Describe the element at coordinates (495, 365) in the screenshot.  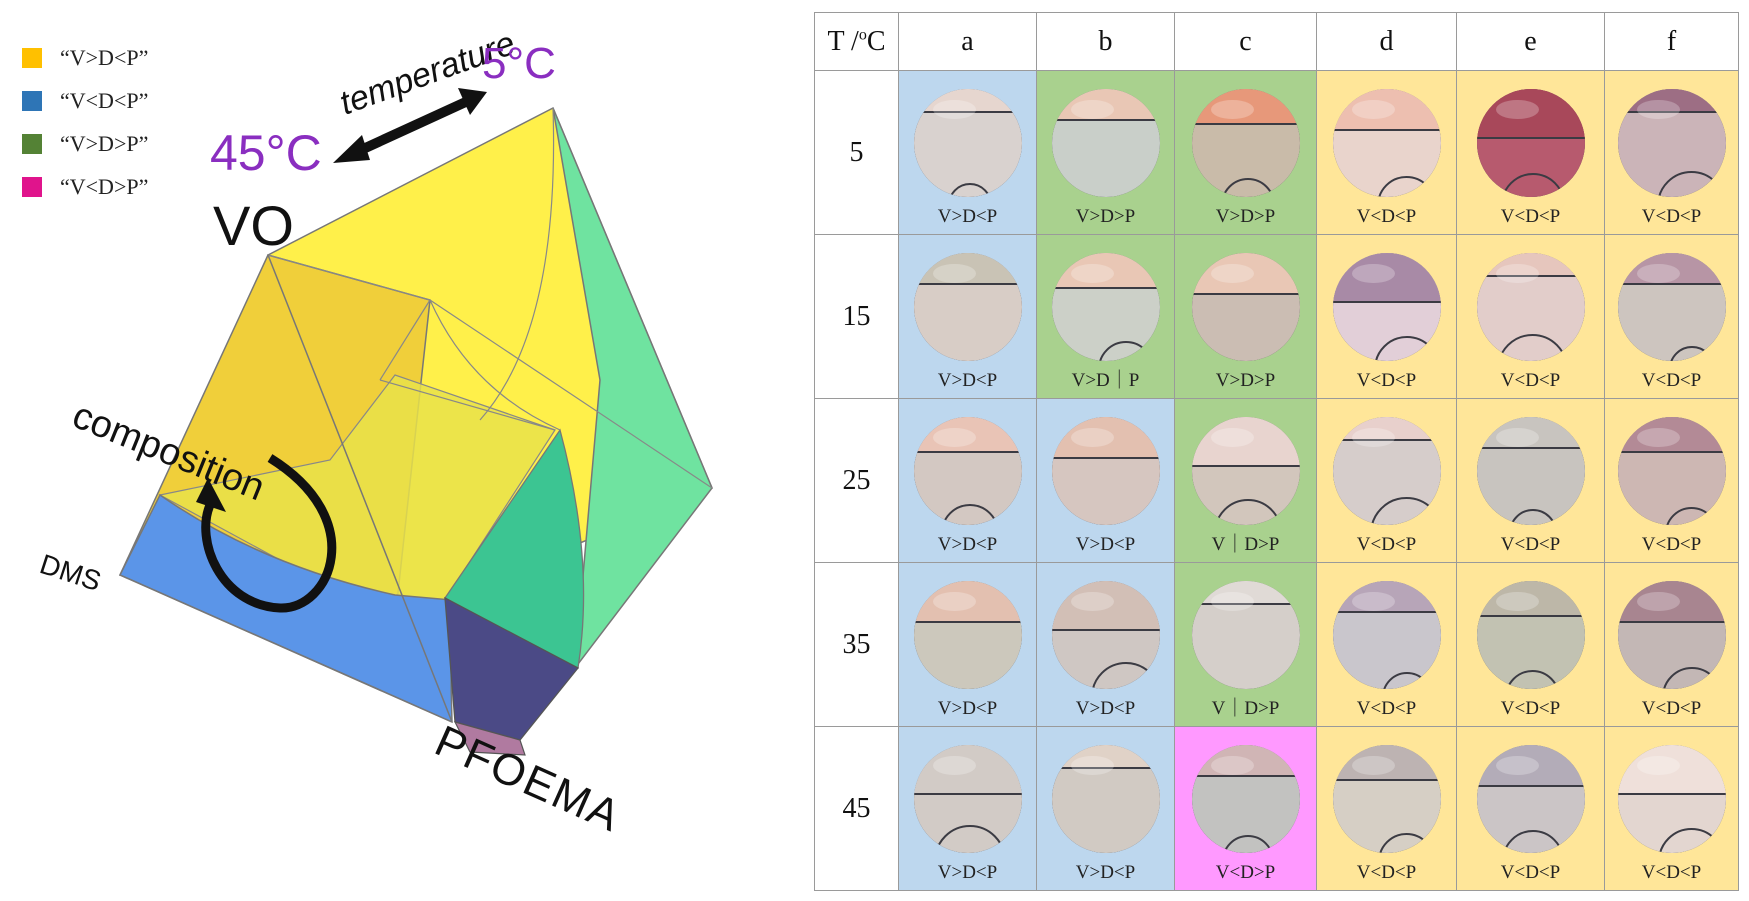
I see `edge-curve` at that location.